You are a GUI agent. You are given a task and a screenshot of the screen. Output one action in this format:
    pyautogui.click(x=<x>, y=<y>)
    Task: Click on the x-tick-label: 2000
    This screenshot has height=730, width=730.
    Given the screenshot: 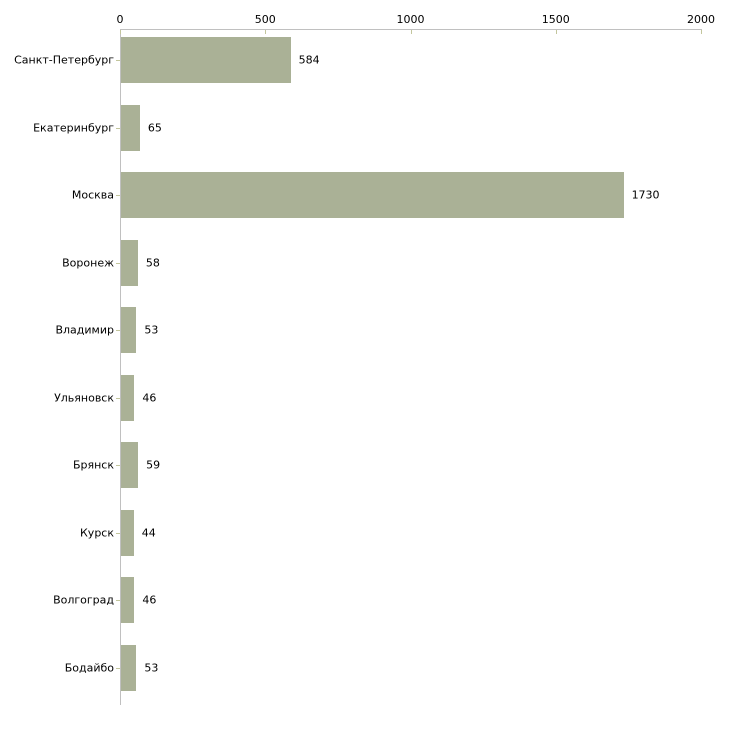 What is the action you would take?
    pyautogui.click(x=701, y=19)
    